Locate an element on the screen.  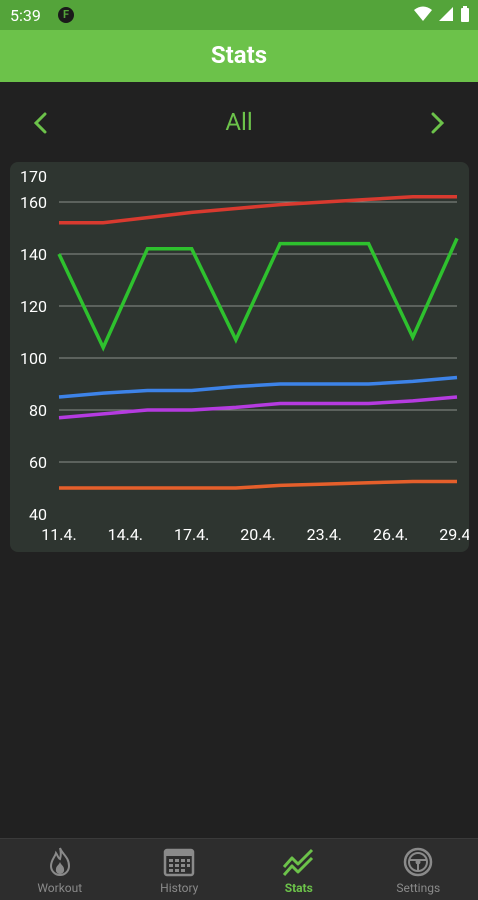
x-tick-label: 29.4. is located at coordinates (454, 534).